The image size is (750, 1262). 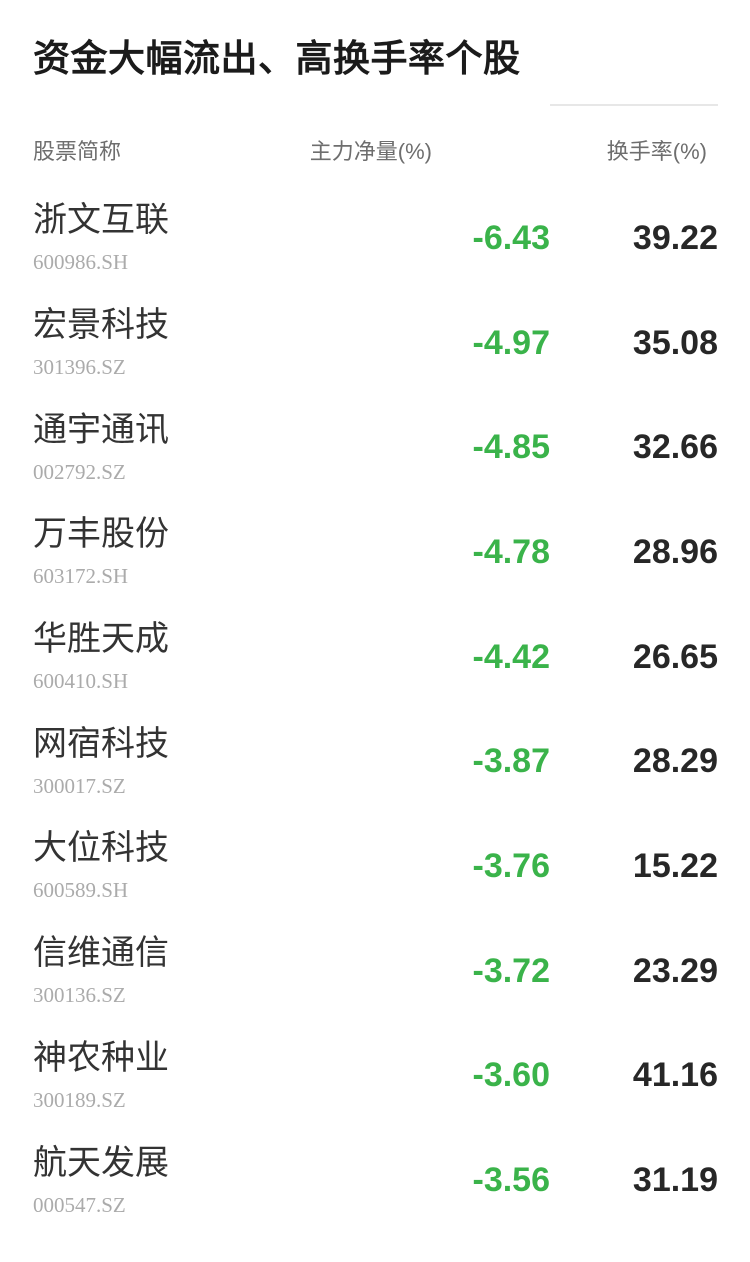 What do you see at coordinates (81, 576) in the screenshot?
I see `stock-code: 603172.SH` at bounding box center [81, 576].